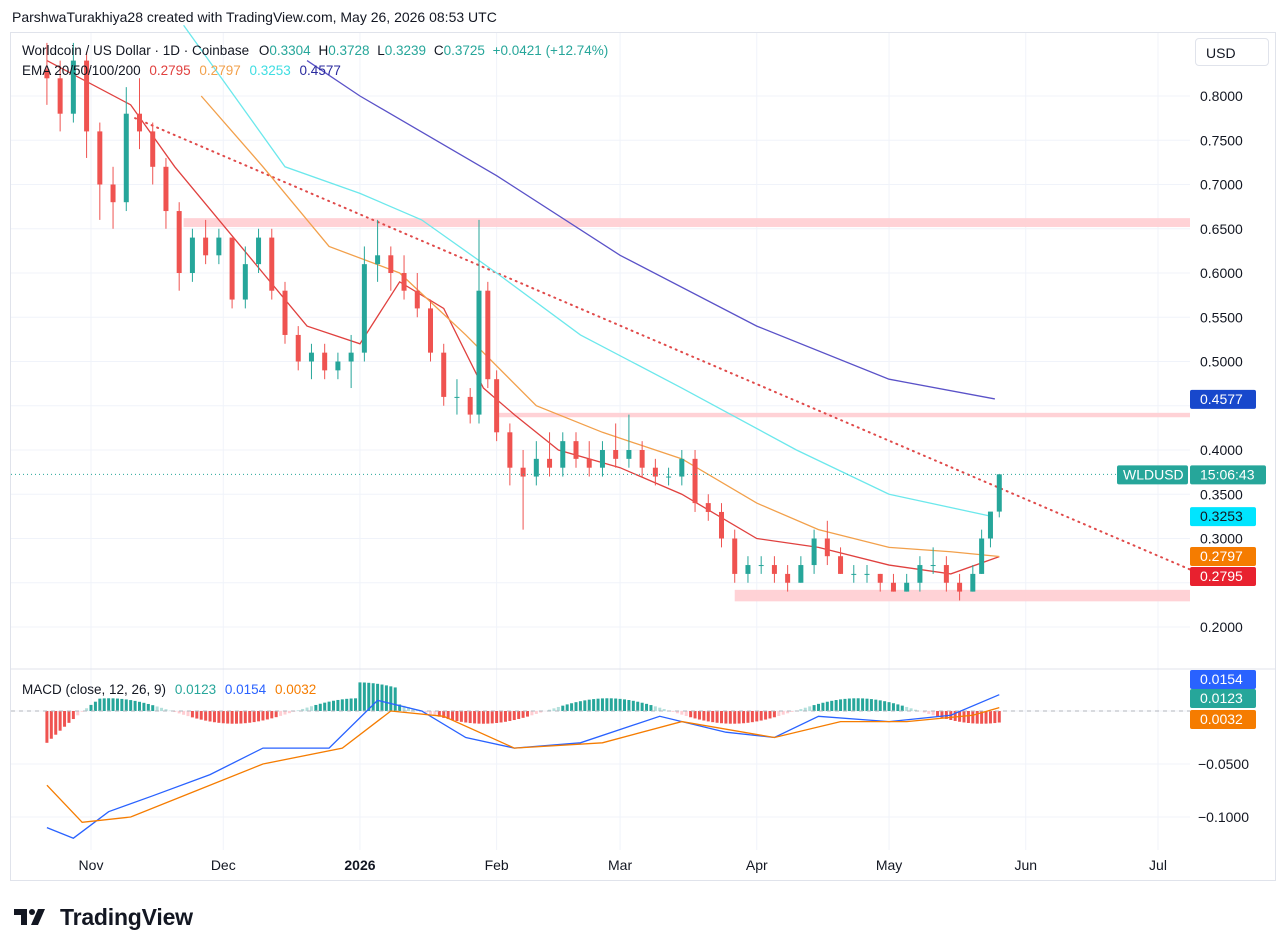  I want to click on currency-button: USD, so click(1232, 52).